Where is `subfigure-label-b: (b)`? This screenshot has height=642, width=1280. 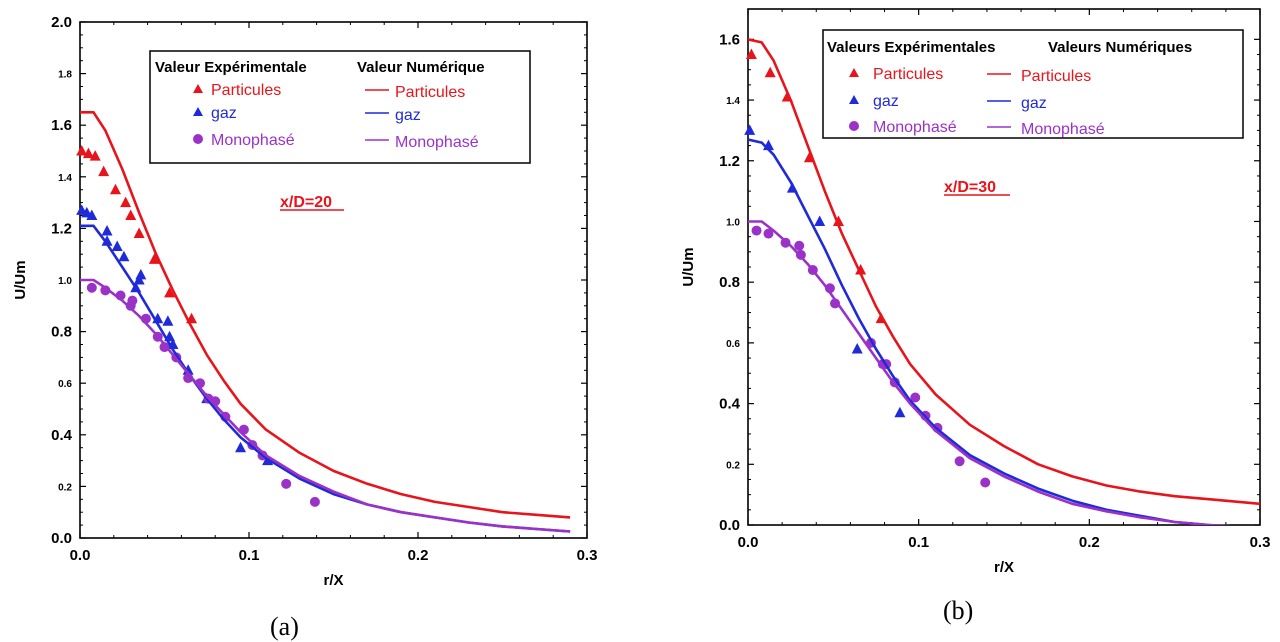 subfigure-label-b: (b) is located at coordinates (958, 610).